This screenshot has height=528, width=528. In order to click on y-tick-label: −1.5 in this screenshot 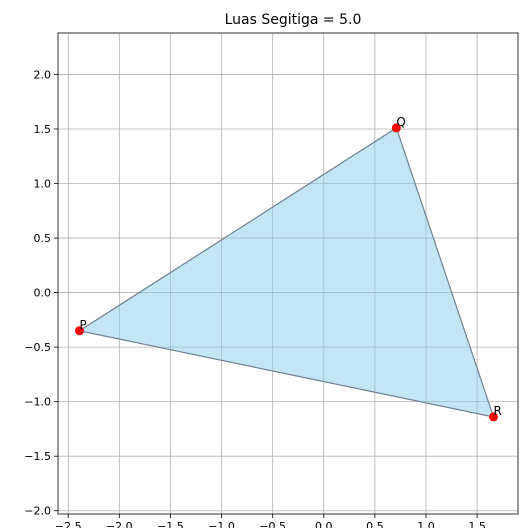, I will do `click(37, 456)`.